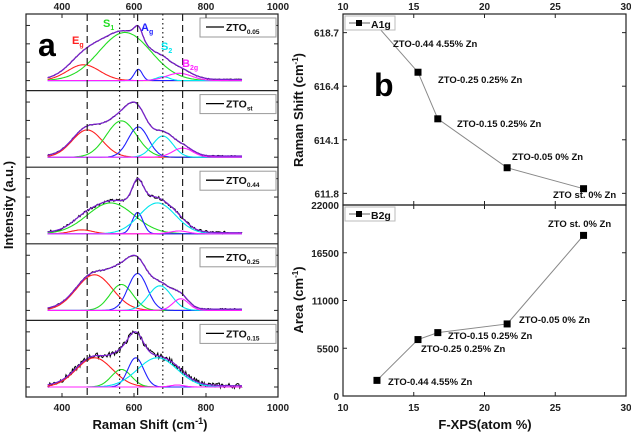  I want to click on spectrum-subpanel-0.25: ZTO0.25, so click(152, 277).